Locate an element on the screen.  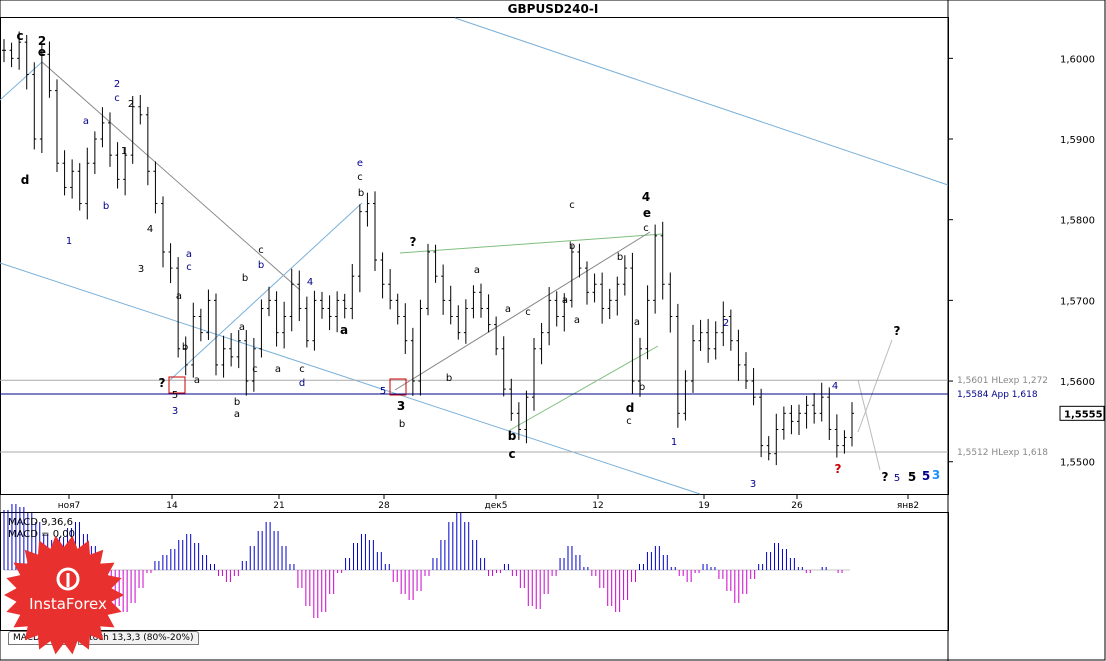
time-tick-label: 26 is located at coordinates (797, 506).